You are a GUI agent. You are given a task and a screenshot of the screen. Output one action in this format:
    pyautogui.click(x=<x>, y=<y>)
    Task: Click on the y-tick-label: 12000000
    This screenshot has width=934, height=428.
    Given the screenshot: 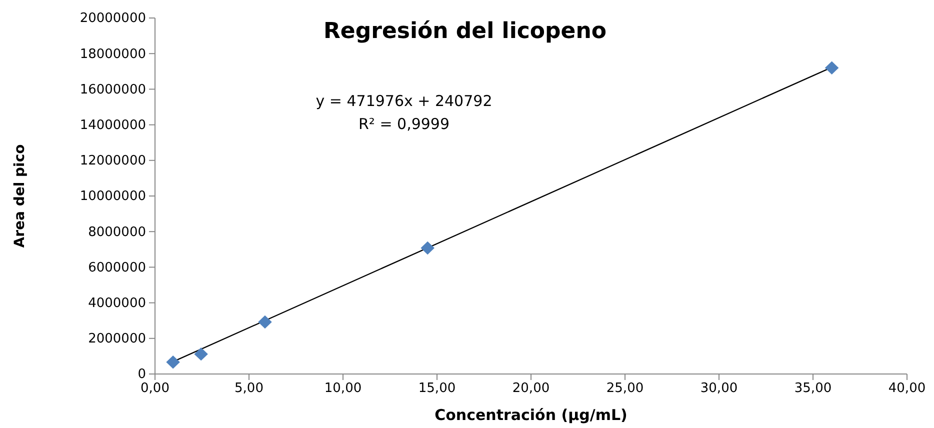 What is the action you would take?
    pyautogui.click(x=113, y=161)
    